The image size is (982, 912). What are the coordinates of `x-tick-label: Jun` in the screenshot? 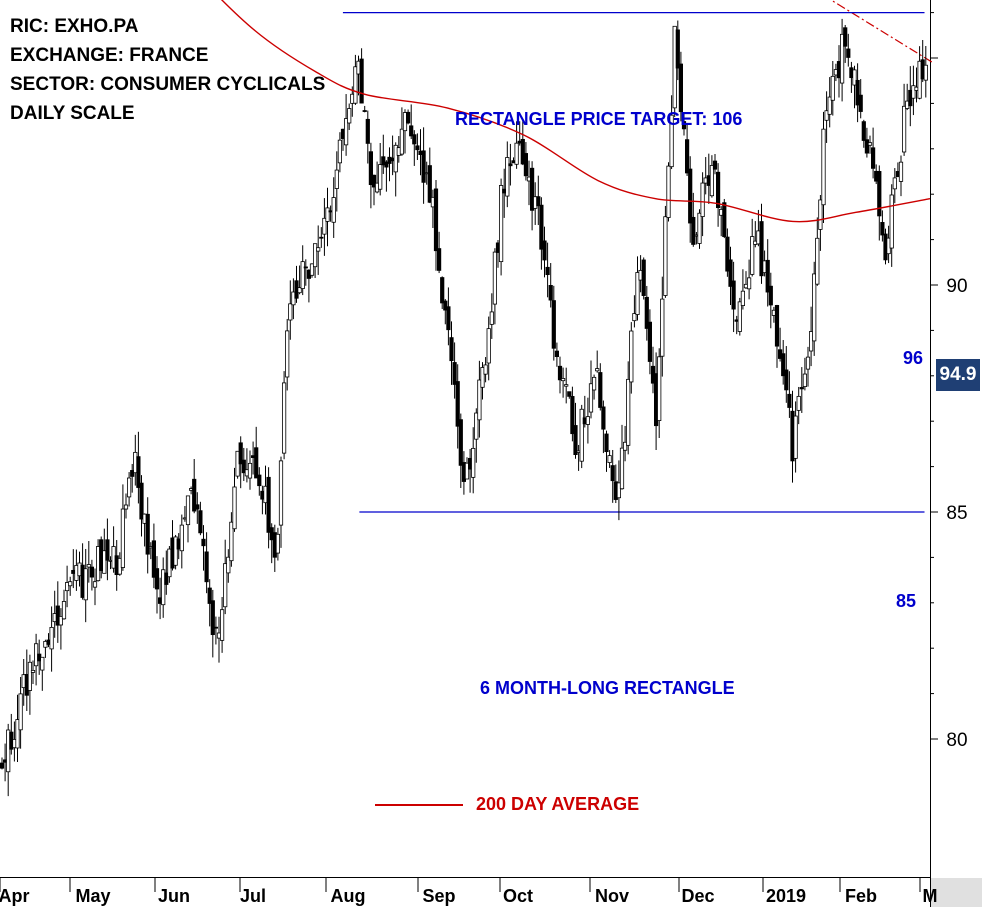 It's located at (174, 896).